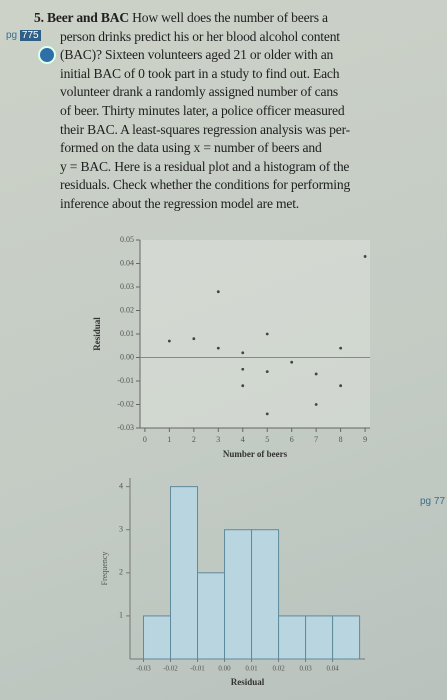  What do you see at coordinates (127, 286) in the screenshot?
I see `y-tick-label: 0.03` at bounding box center [127, 286].